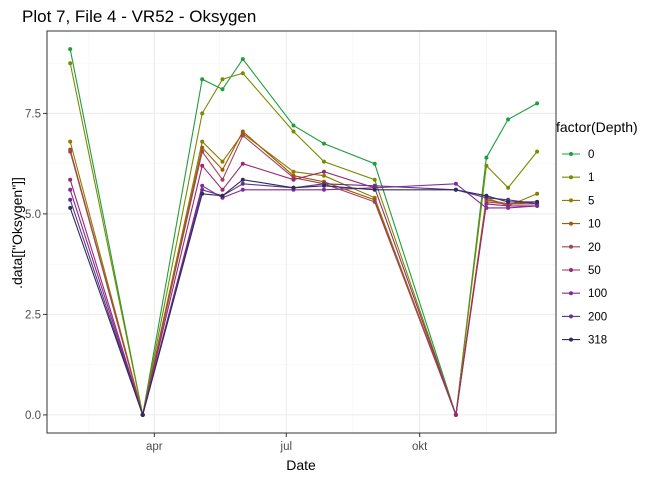  I want to click on legend-item-200: 200, so click(584, 317).